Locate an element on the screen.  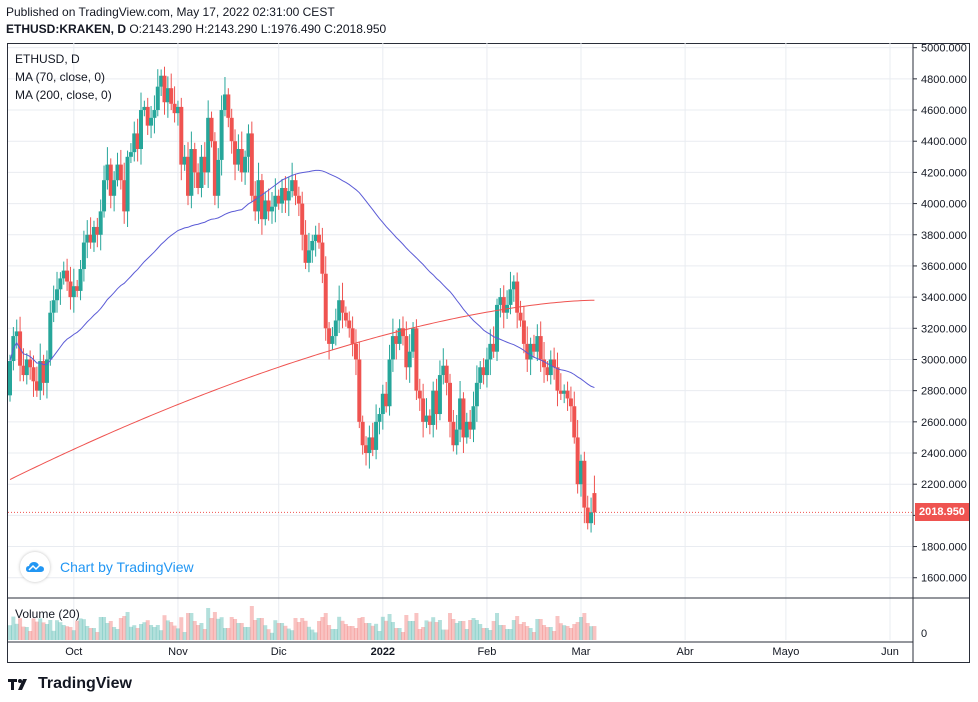
legend-ma70: MA (70, close, 0) is located at coordinates (60, 77).